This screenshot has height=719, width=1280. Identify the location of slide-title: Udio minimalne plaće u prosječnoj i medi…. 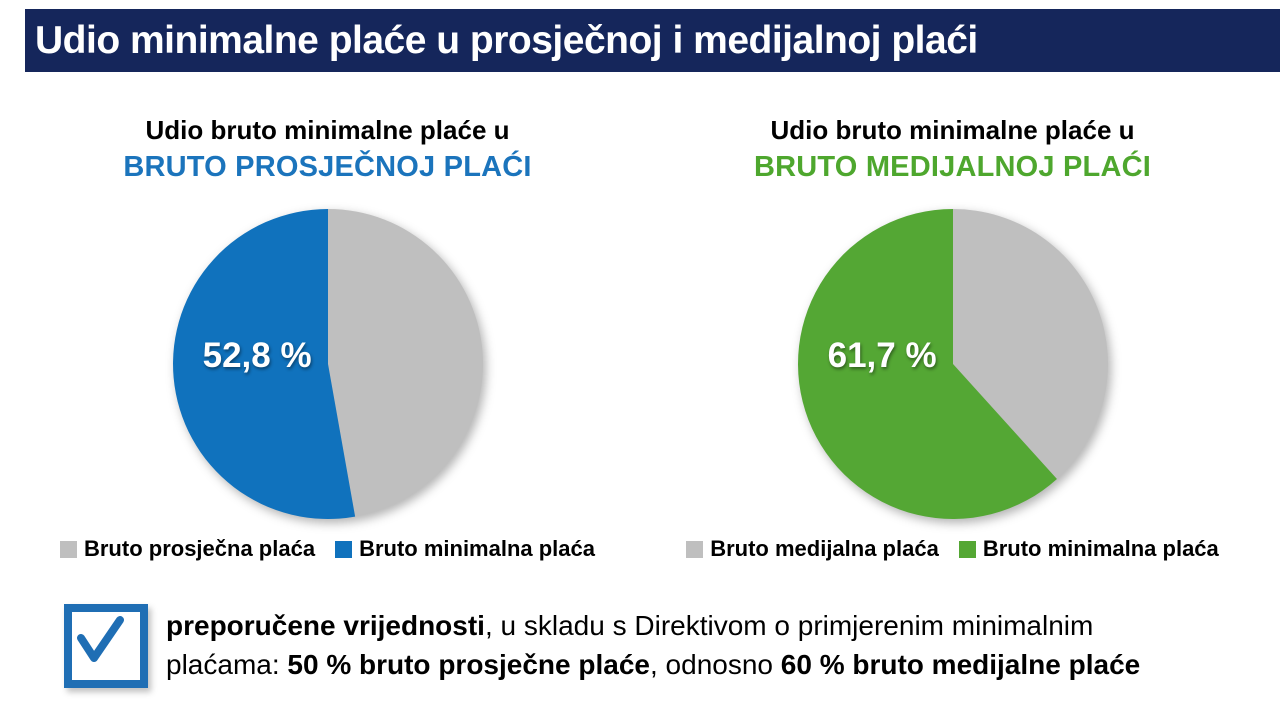
(506, 40).